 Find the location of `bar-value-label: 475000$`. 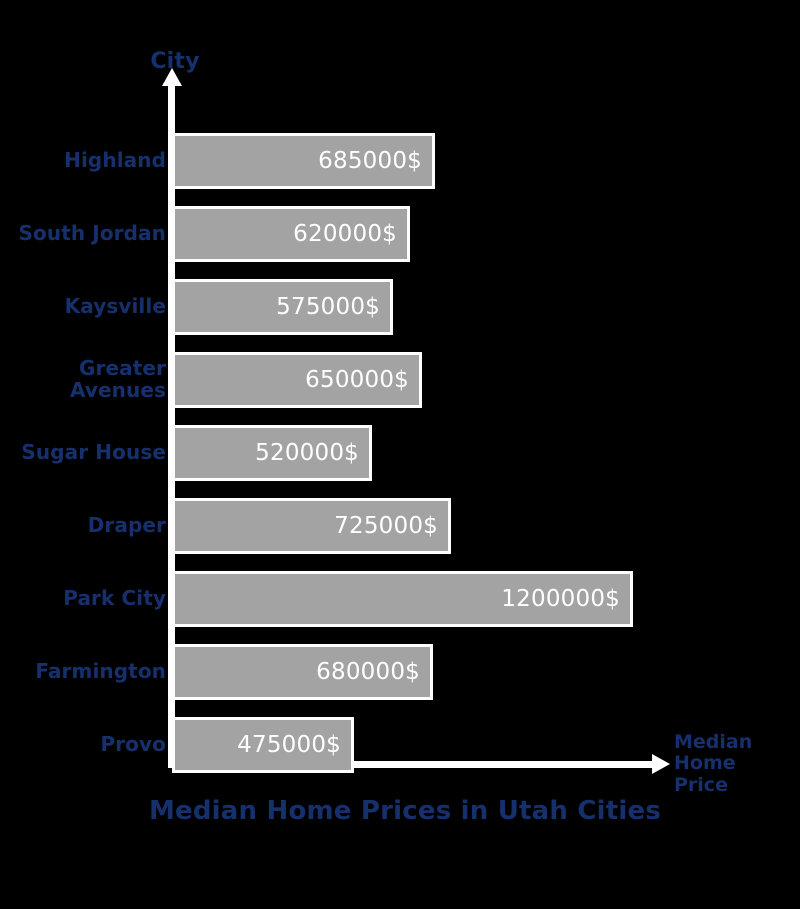

bar-value-label: 475000$ is located at coordinates (289, 745).